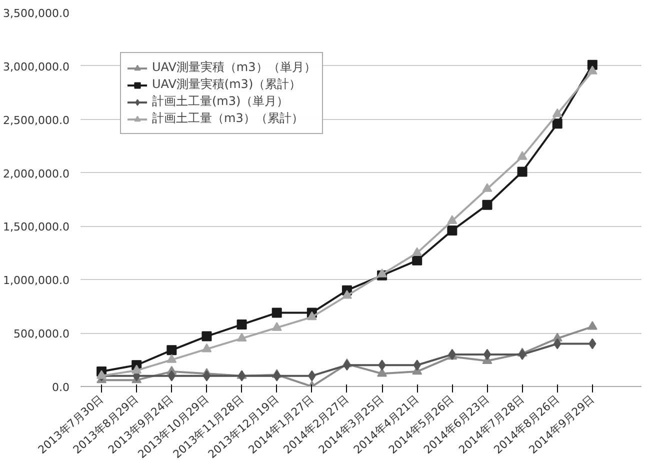  I want to click on legend-label: 計画土工量（m3）（累計）, so click(228, 118).